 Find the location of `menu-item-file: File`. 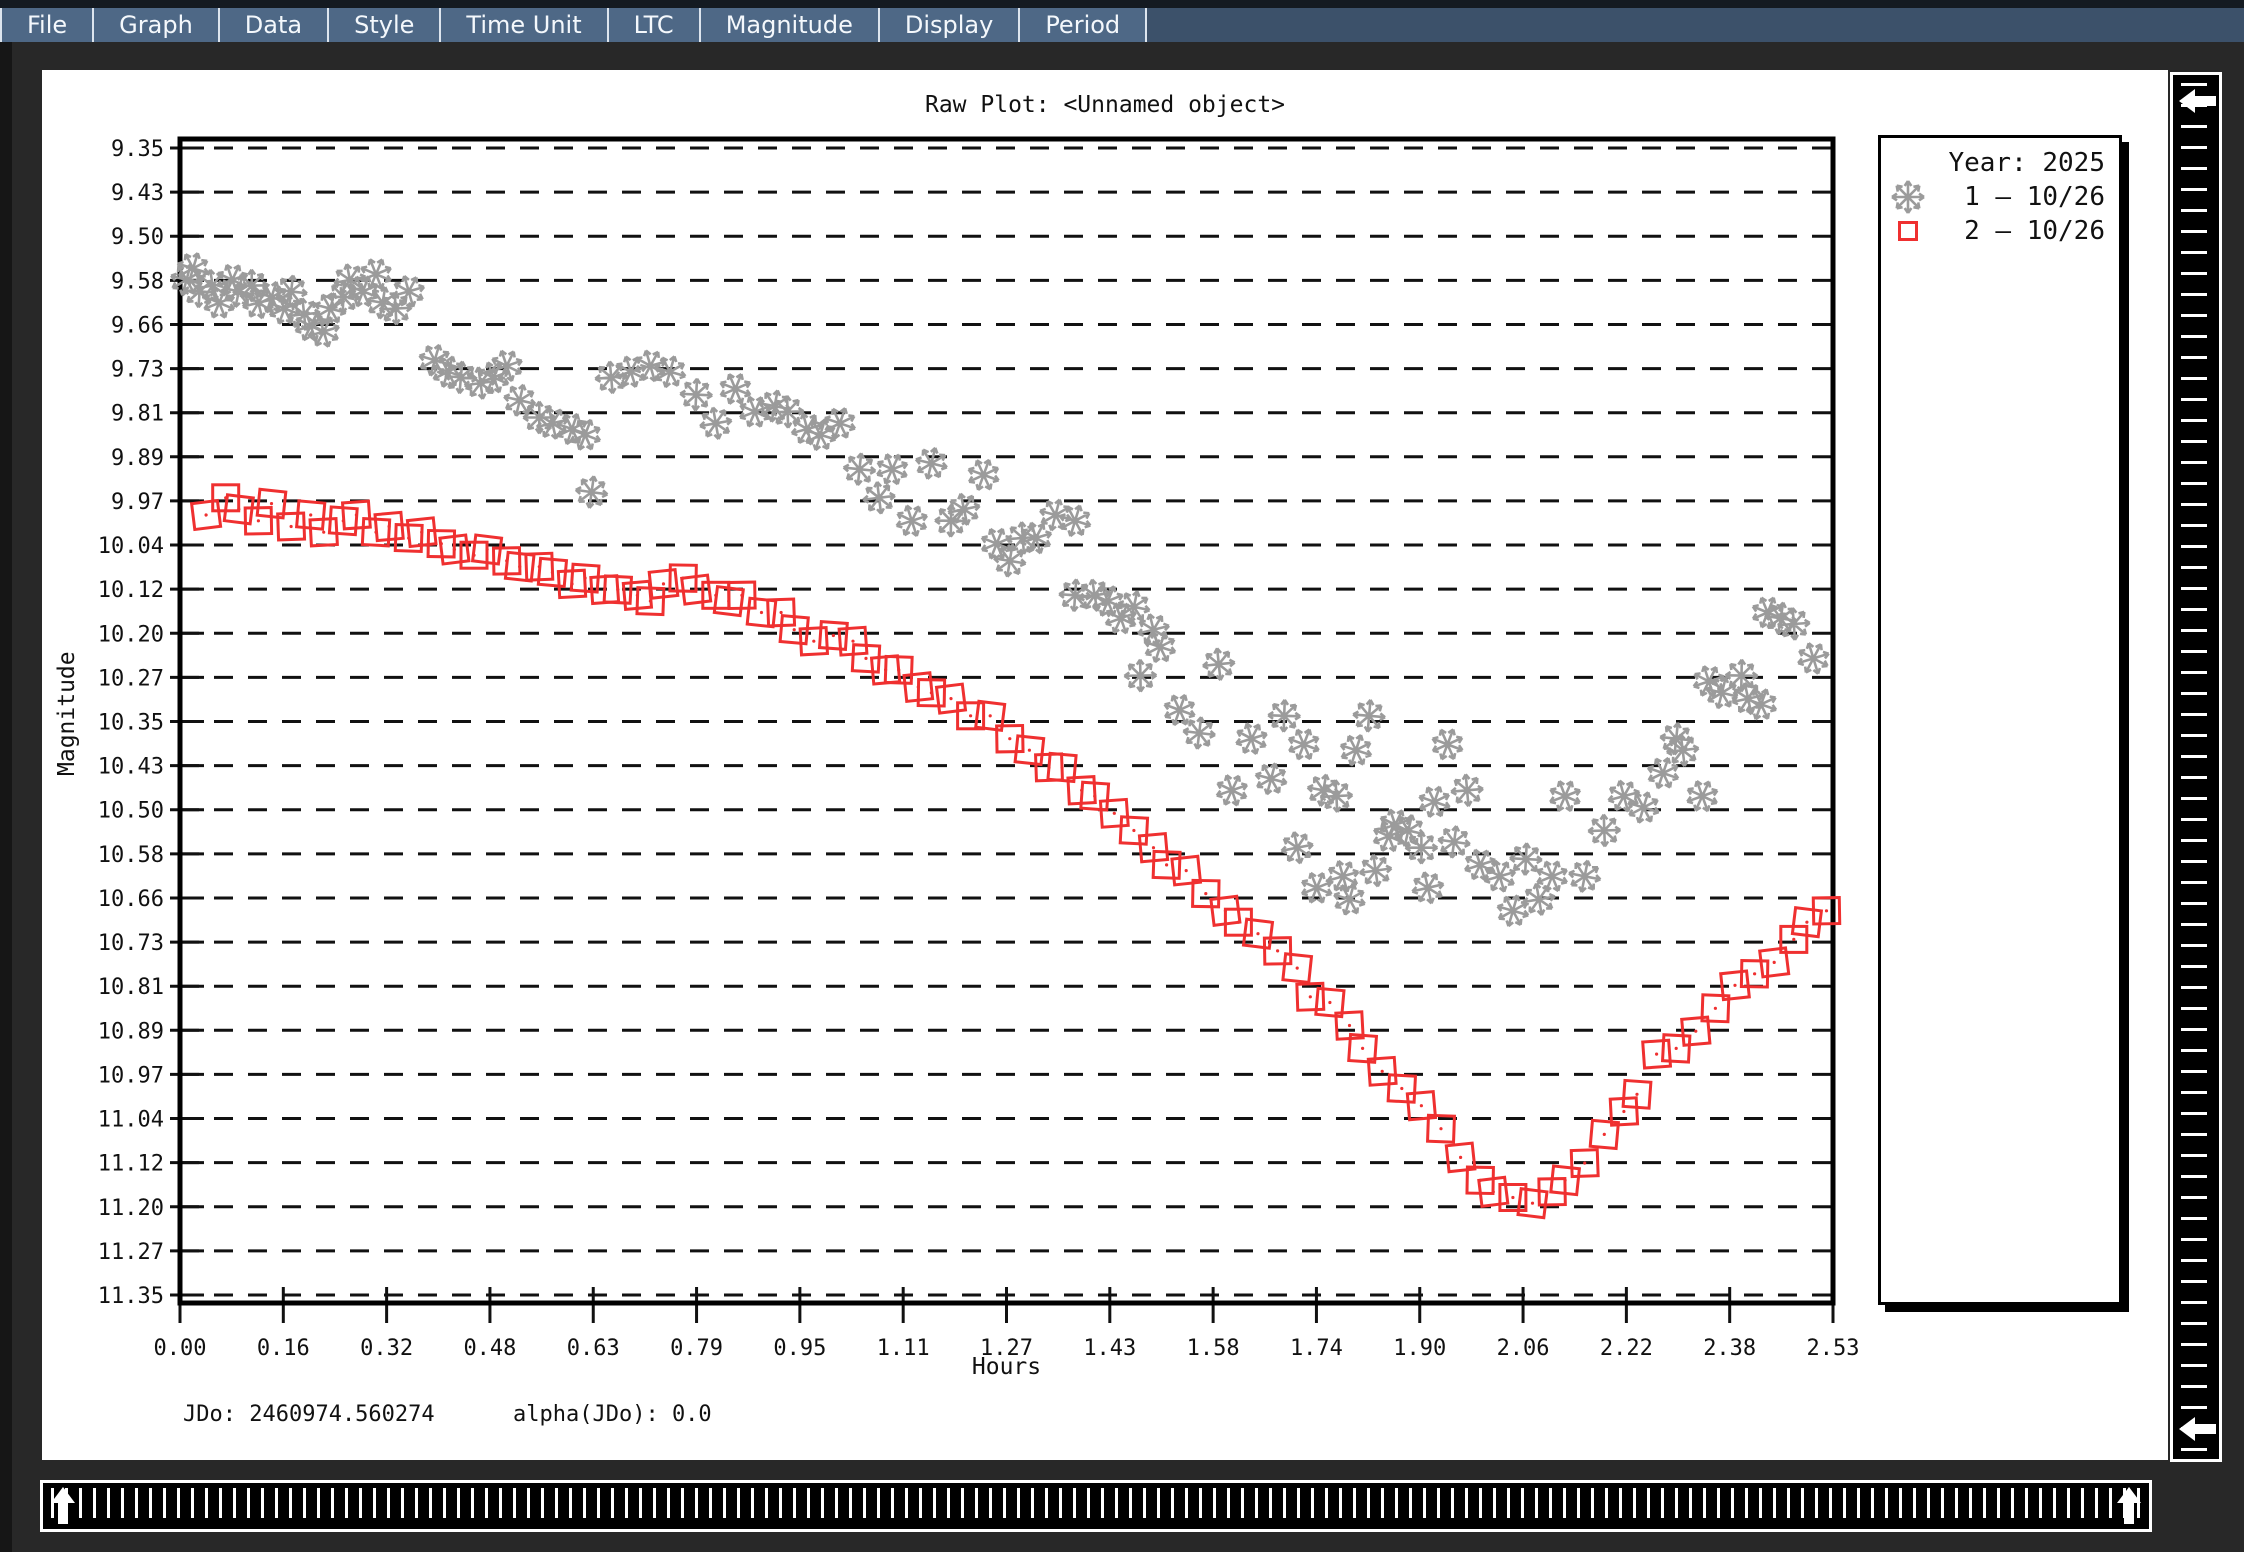

menu-item-file: File is located at coordinates (47, 25).